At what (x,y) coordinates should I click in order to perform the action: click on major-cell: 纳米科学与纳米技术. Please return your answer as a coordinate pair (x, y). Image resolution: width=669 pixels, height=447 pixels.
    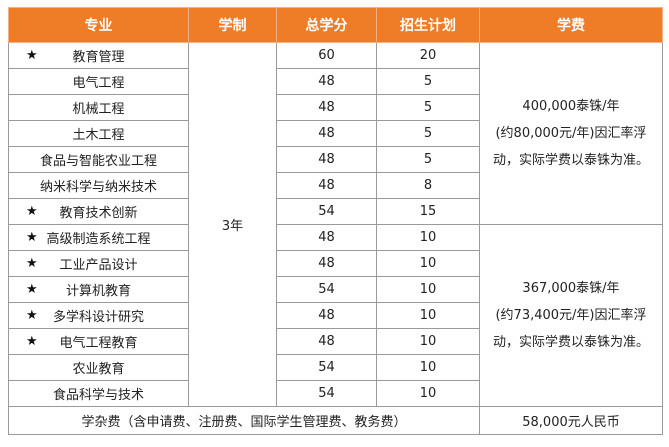
    Looking at the image, I should click on (98, 185).